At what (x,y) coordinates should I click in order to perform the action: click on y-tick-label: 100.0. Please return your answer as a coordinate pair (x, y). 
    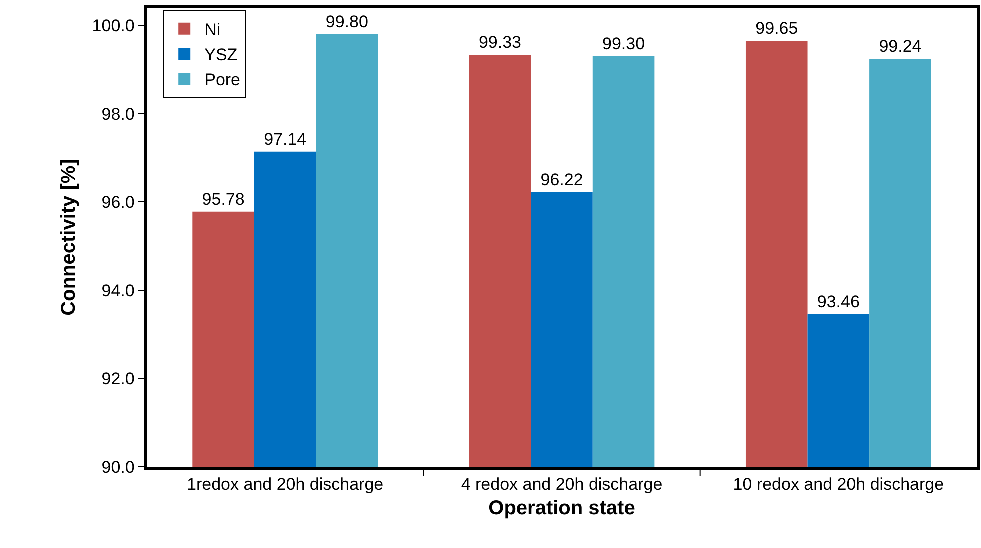
    Looking at the image, I should click on (113, 26).